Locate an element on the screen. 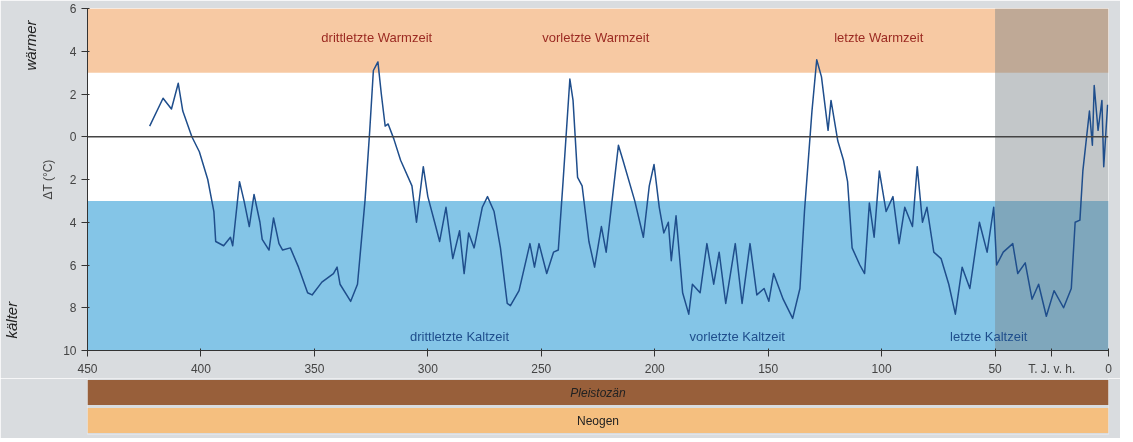  y-tick-label: 8 is located at coordinates (73, 308).